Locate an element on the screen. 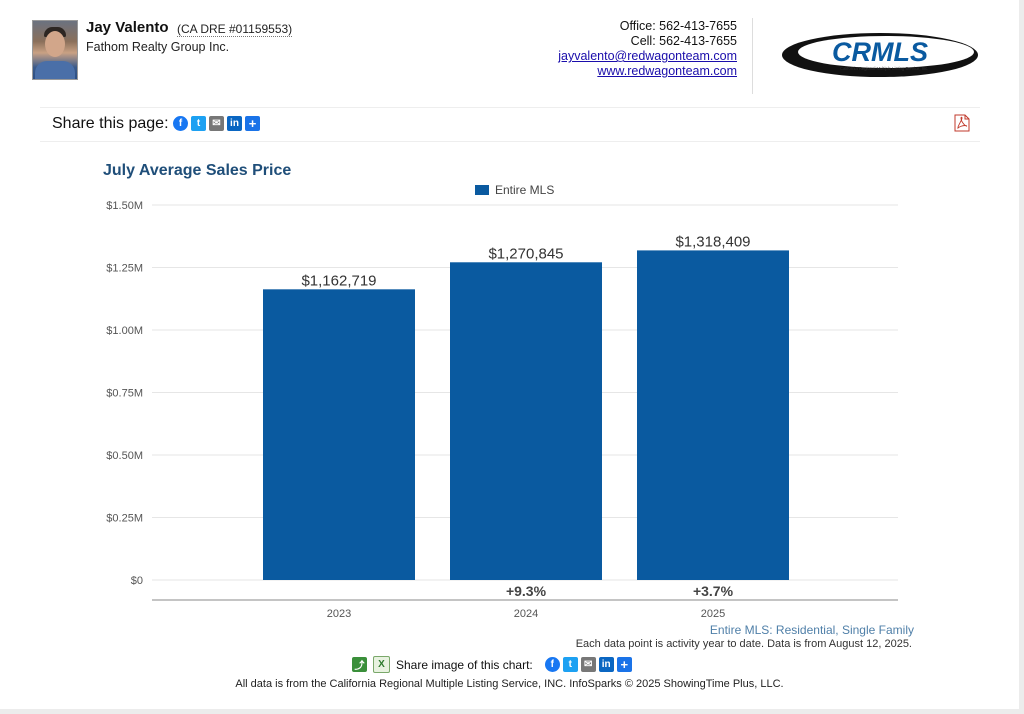 Image resolution: width=1024 pixels, height=714 pixels. bar-data-label: $1,270,845 is located at coordinates (525, 253).